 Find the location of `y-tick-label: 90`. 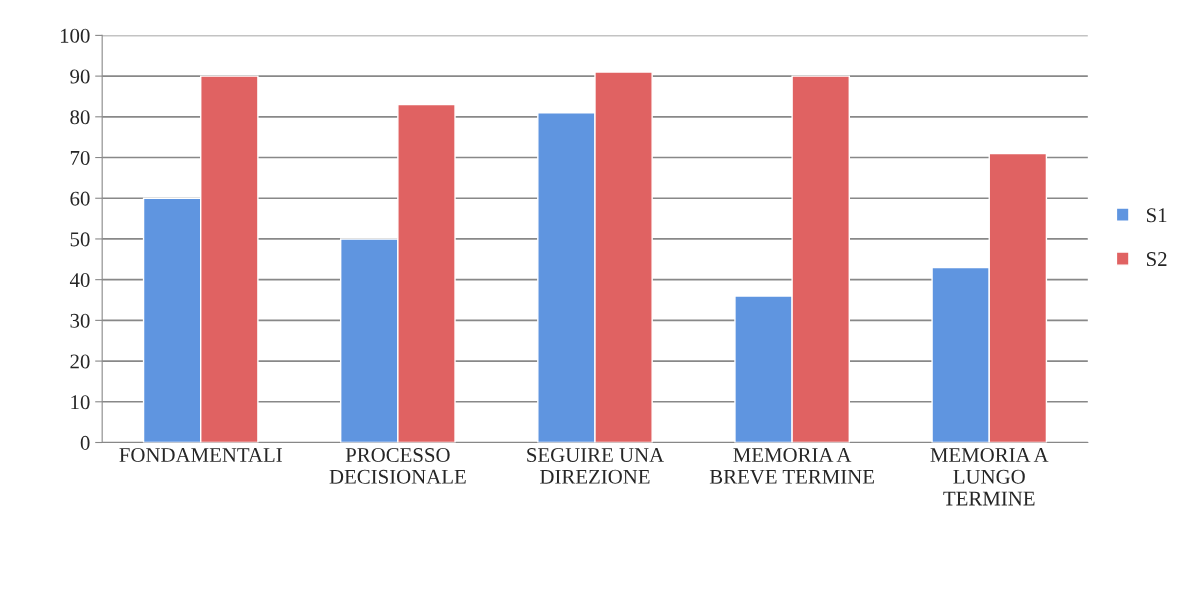

y-tick-label: 90 is located at coordinates (80, 76).